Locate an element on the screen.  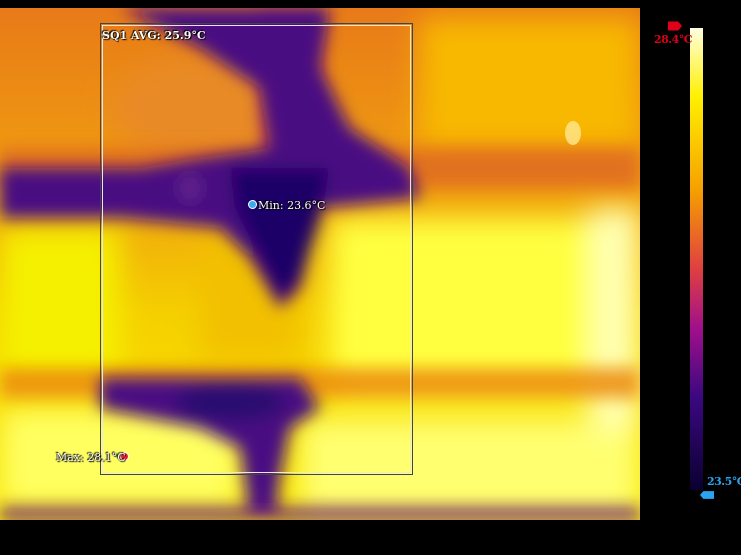
scale-min-value: 23.5°C is located at coordinates (724, 481).